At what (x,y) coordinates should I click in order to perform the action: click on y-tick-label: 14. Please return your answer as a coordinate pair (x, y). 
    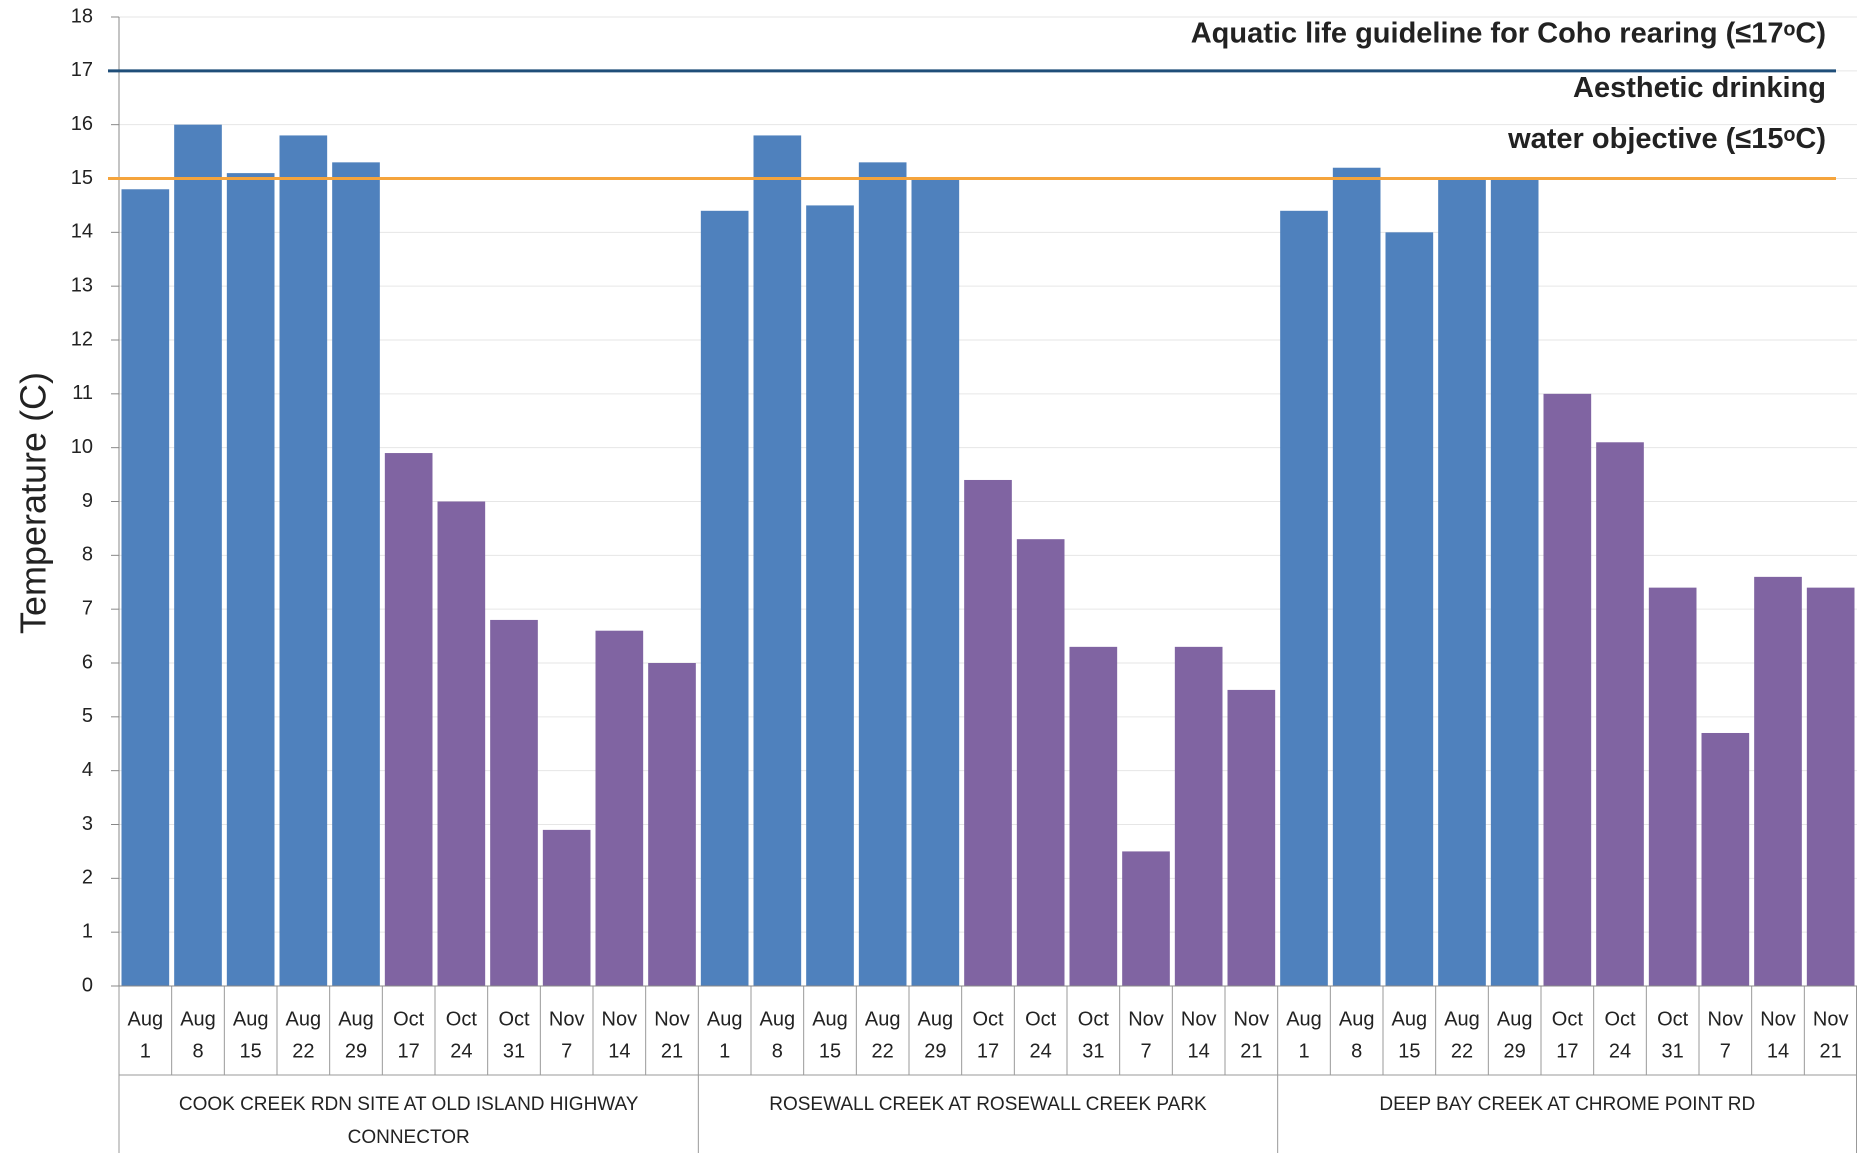
    Looking at the image, I should click on (82, 232).